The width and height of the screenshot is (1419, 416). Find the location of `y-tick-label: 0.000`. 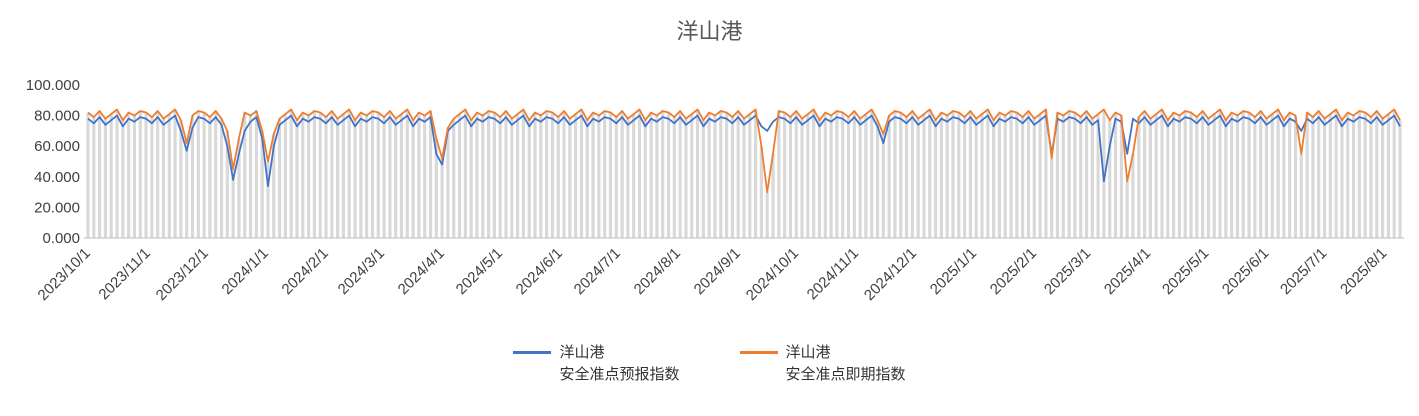

y-tick-label: 0.000 is located at coordinates (61, 238).